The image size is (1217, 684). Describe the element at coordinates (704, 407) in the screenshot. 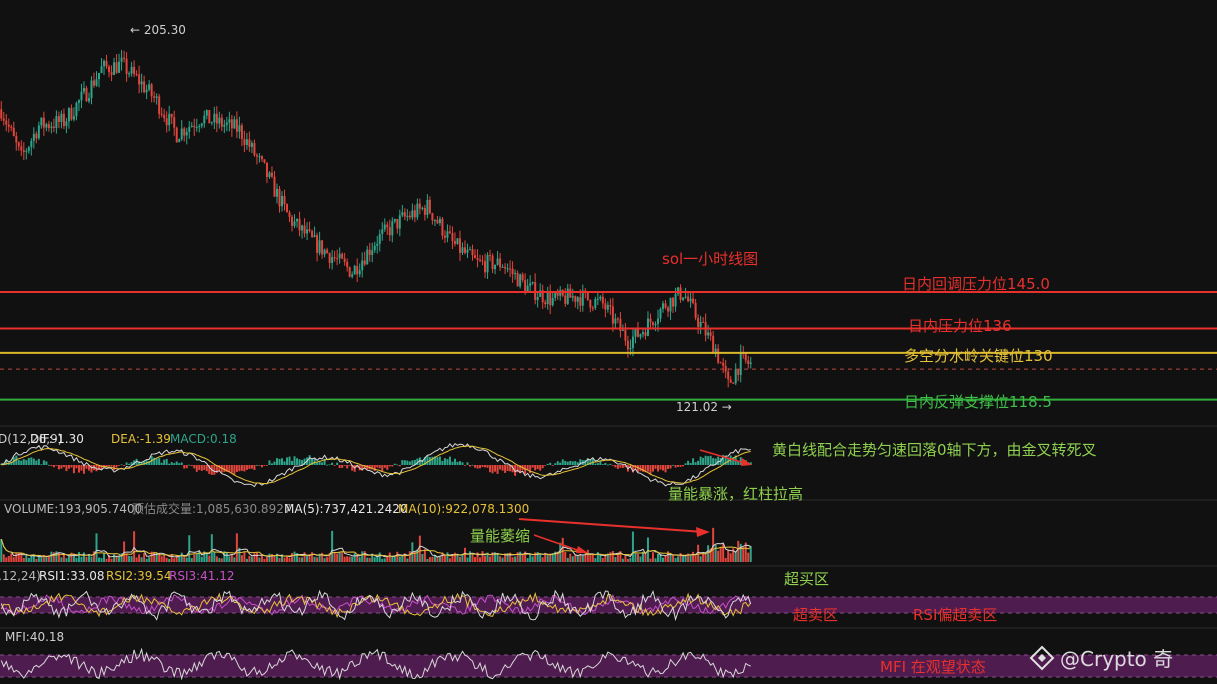

I see `low-marker: 121.02 →` at that location.